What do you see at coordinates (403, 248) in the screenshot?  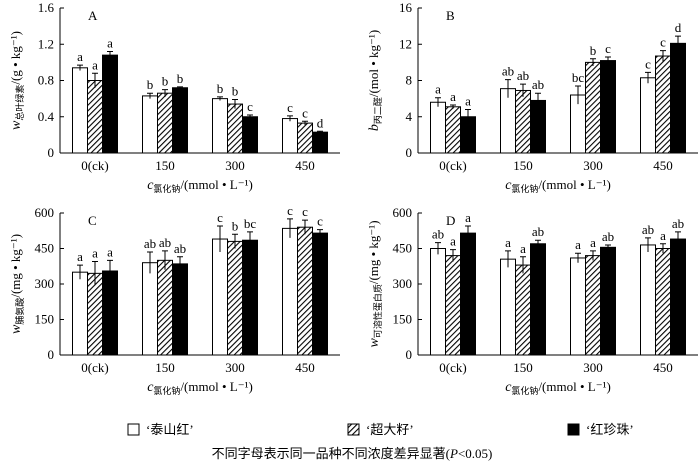 I see `y-tick-label: 450` at bounding box center [403, 248].